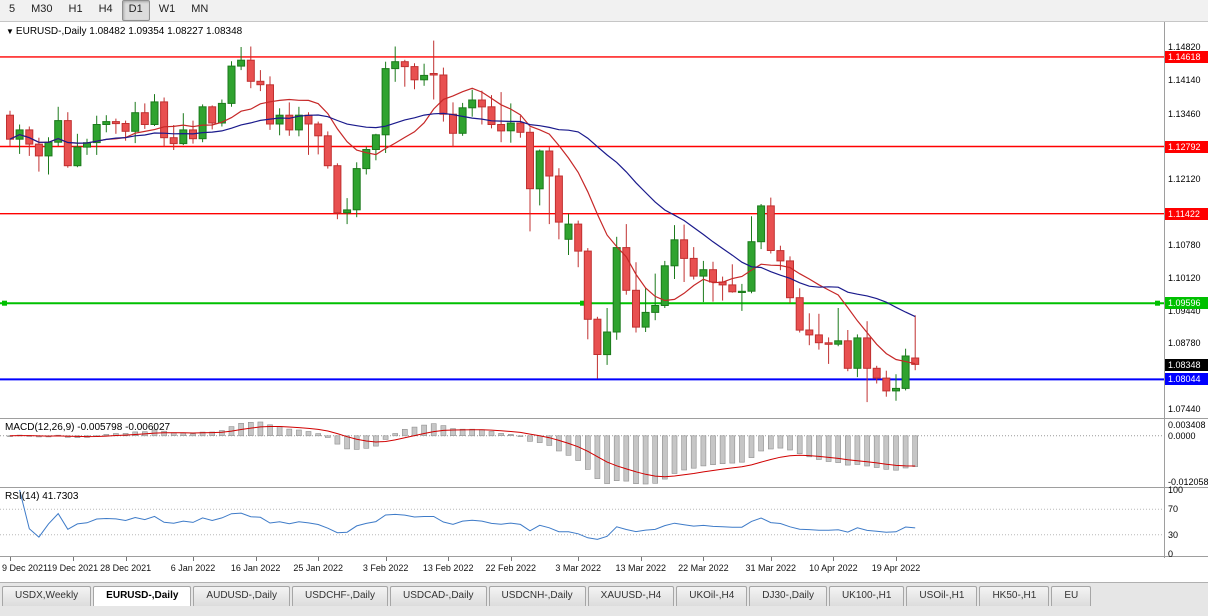 This screenshot has width=1208, height=616. I want to click on chart-tab-eurusd-daily: EURUSD-,Daily, so click(142, 596).